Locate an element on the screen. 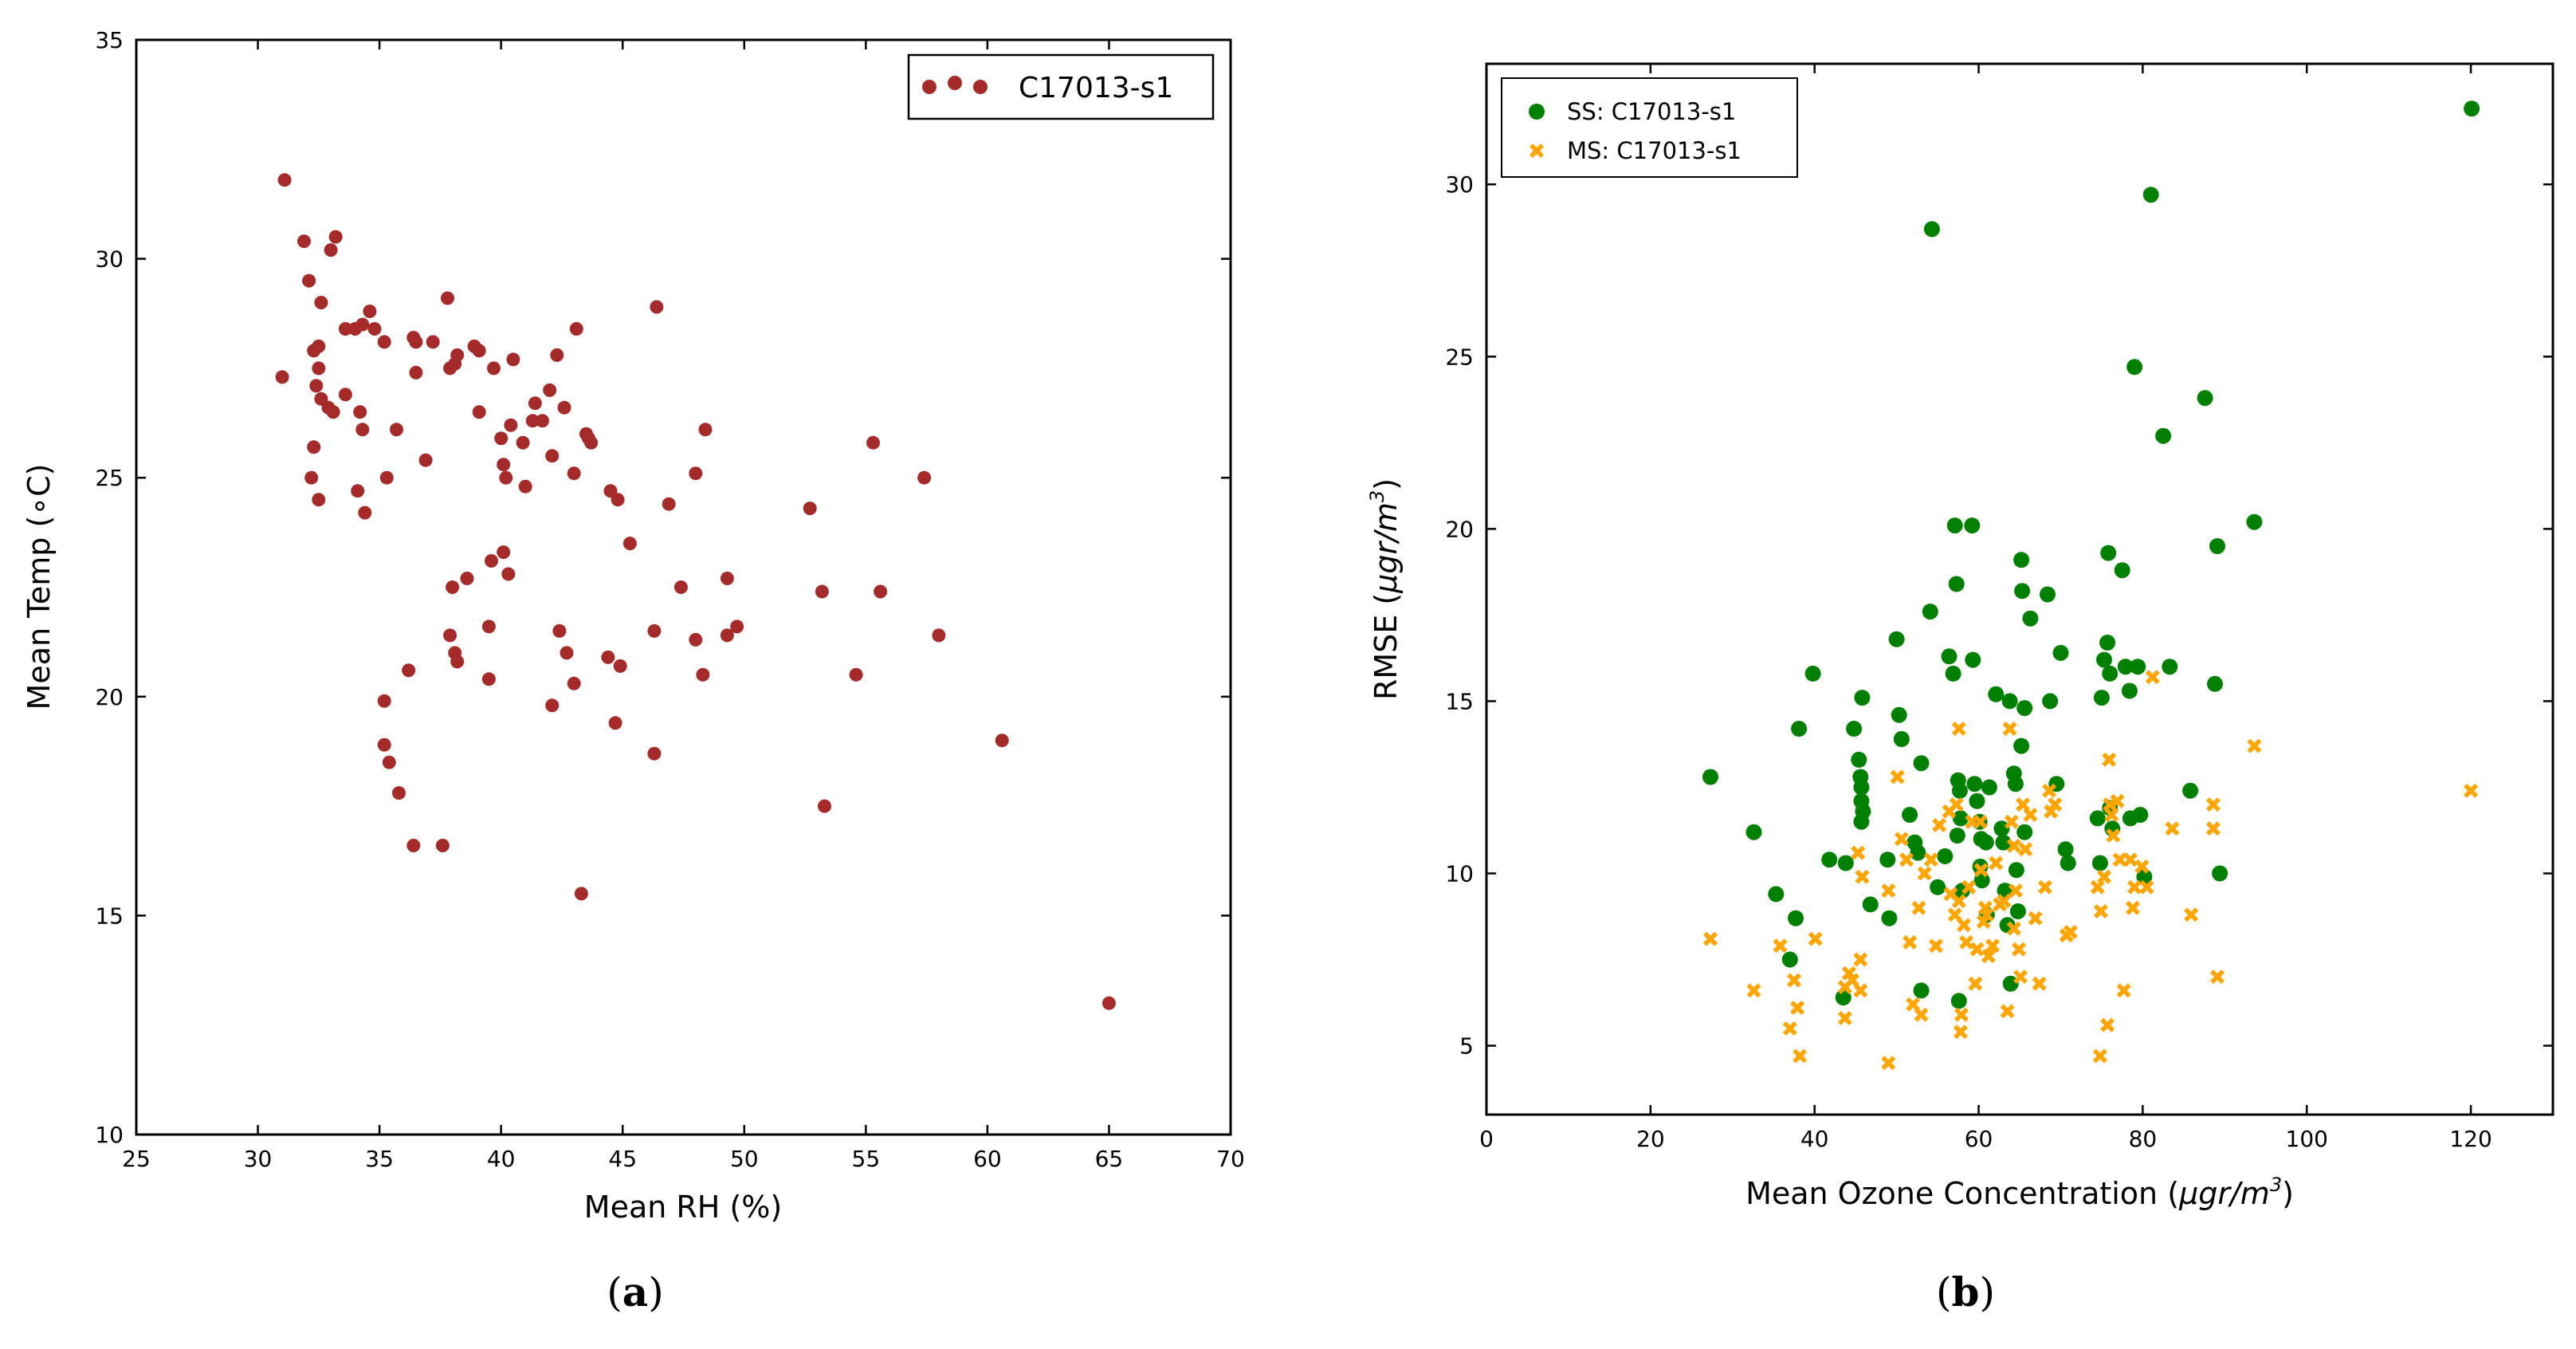  panel-a-x-axis-label: Mean RH (%) is located at coordinates (683, 1207).